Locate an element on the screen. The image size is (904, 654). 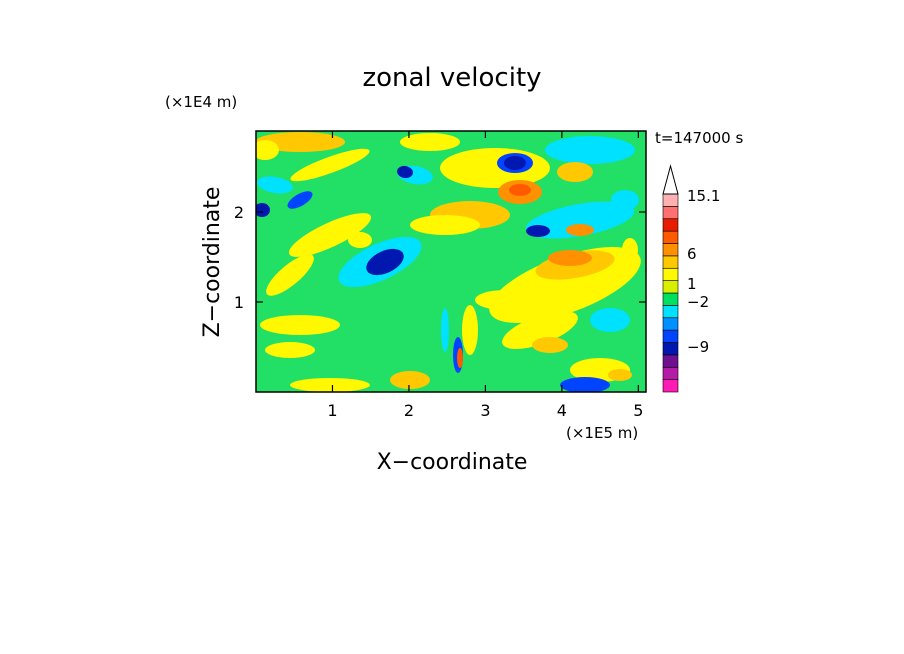
colorbar-label: −9 is located at coordinates (698, 347).